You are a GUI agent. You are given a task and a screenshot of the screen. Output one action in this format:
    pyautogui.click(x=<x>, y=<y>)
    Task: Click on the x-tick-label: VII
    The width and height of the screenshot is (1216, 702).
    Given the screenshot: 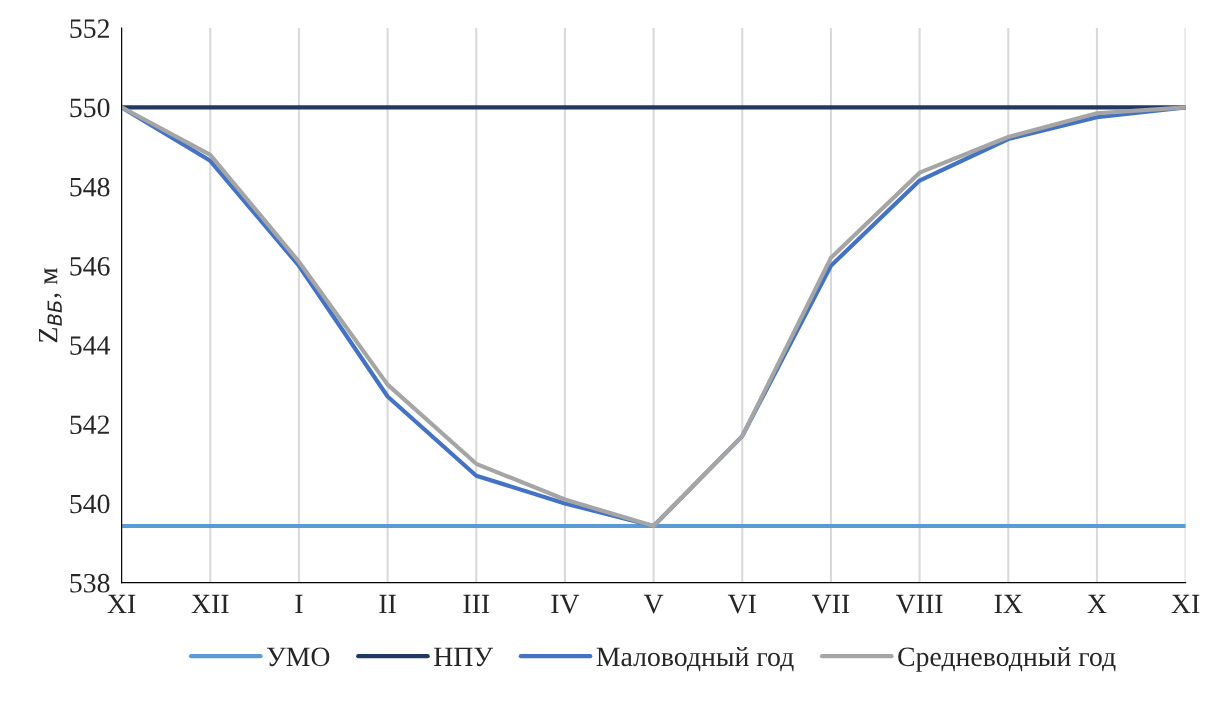 What is the action you would take?
    pyautogui.click(x=830, y=604)
    